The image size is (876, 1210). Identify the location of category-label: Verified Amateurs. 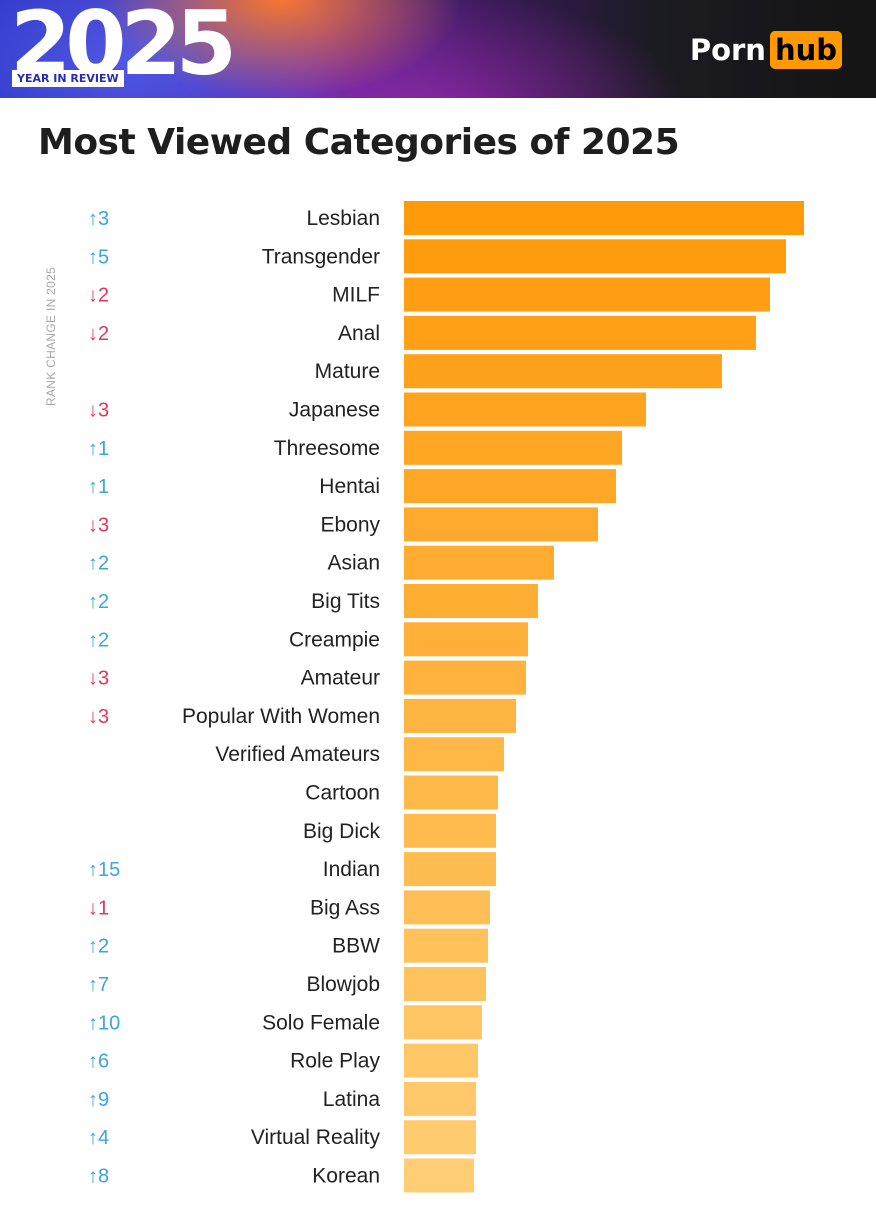
(297, 754).